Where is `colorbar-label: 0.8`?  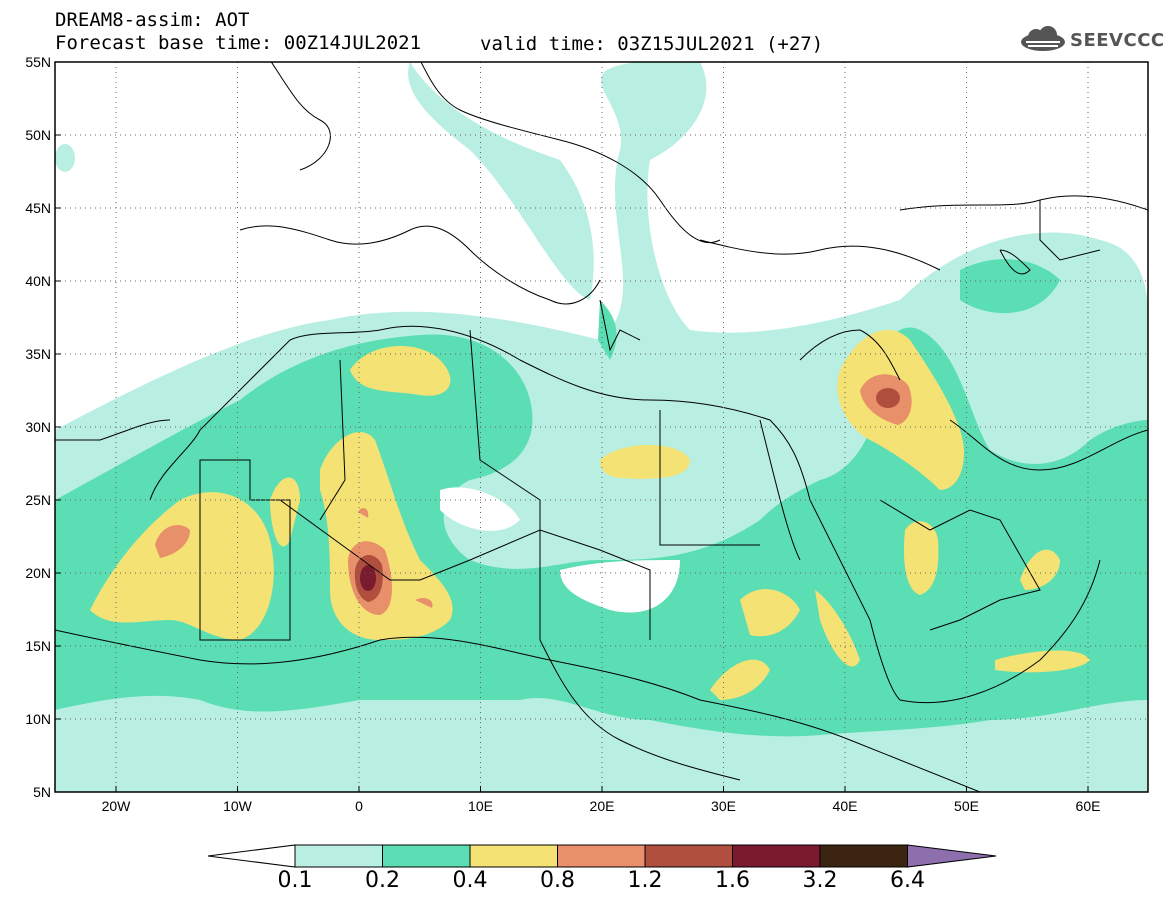 colorbar-label: 0.8 is located at coordinates (557, 880).